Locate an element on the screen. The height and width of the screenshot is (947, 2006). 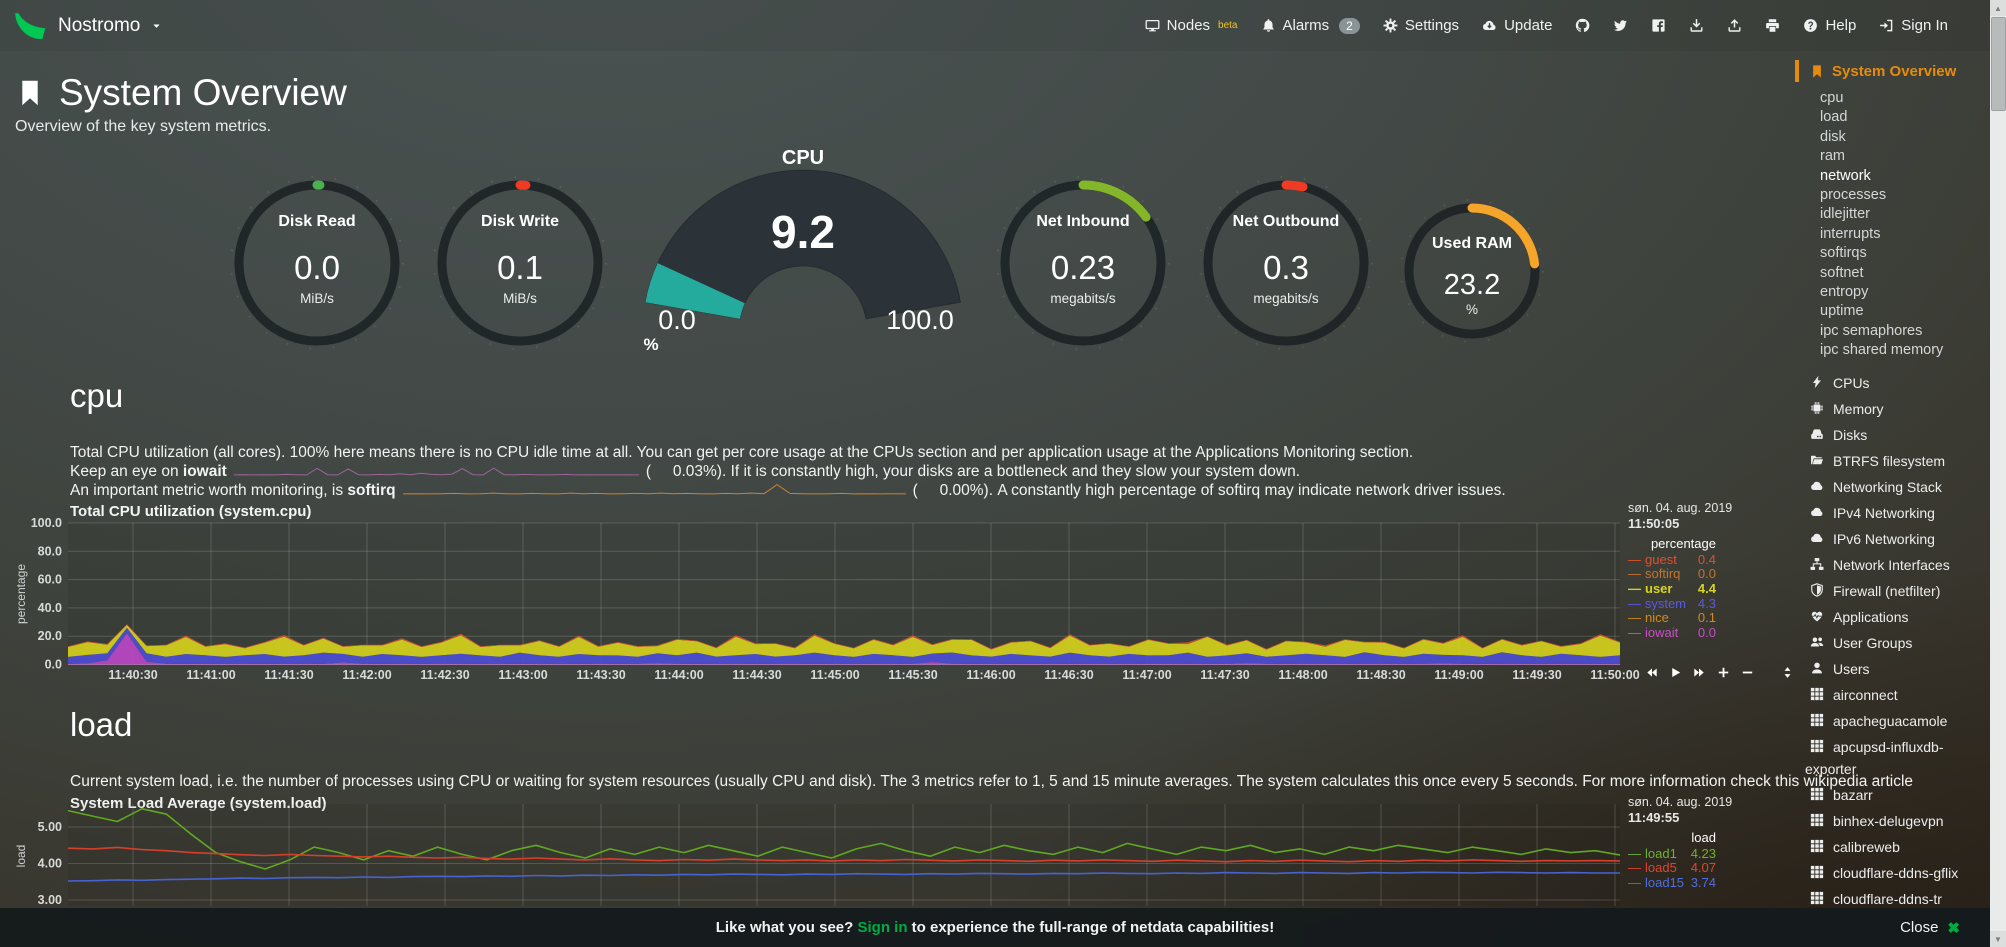
sidebar-item-cloudflare-ddns-tr: cloudflare-ddns-tr is located at coordinates (1894, 899).